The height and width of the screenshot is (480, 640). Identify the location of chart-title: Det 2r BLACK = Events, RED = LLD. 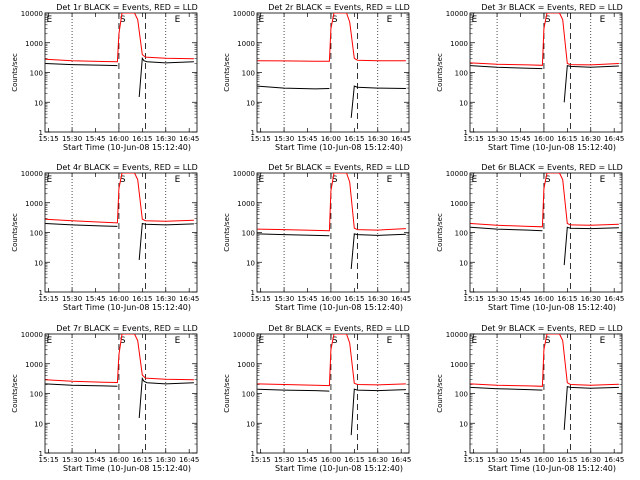
(339, 7).